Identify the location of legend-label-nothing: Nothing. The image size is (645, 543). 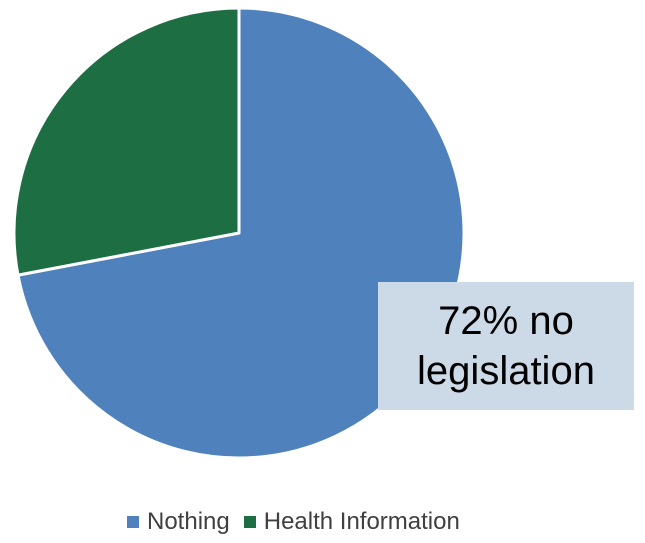
(188, 521).